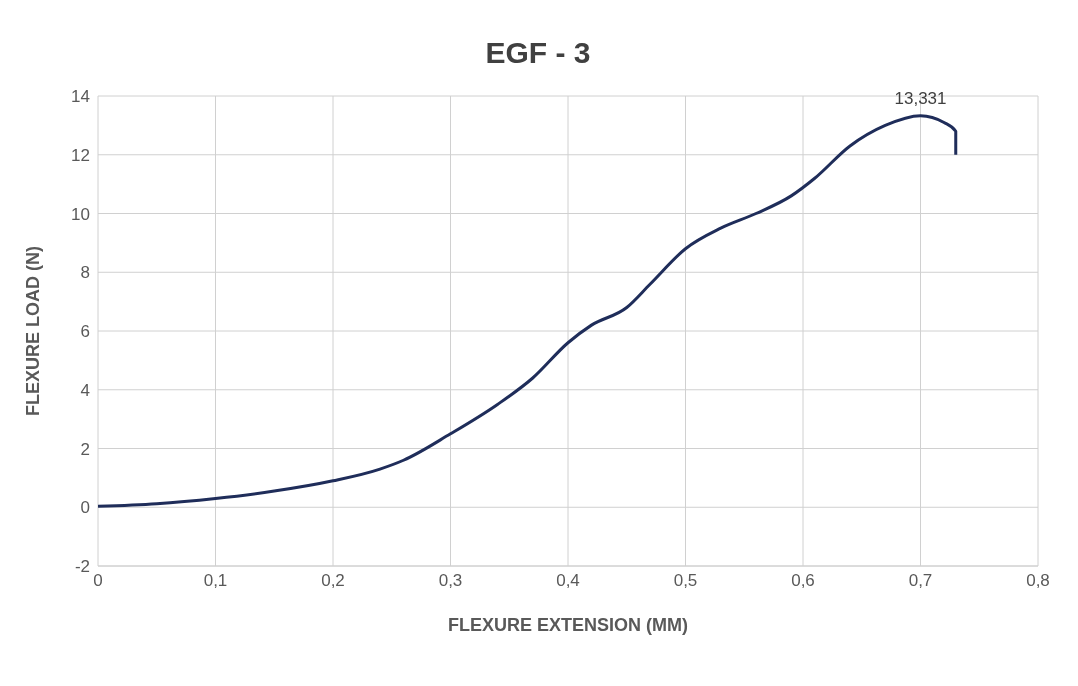 The height and width of the screenshot is (686, 1078). I want to click on y-tick-label: 2, so click(85, 449).